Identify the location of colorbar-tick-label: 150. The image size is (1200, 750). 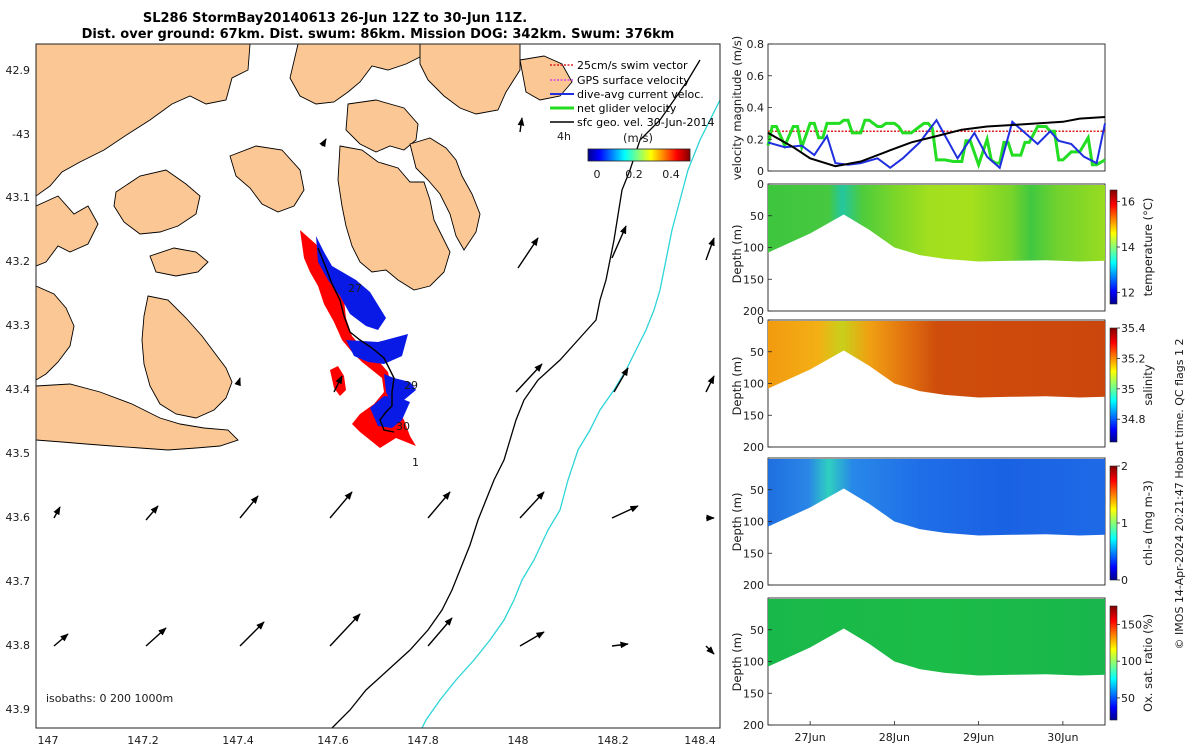
(1131, 624).